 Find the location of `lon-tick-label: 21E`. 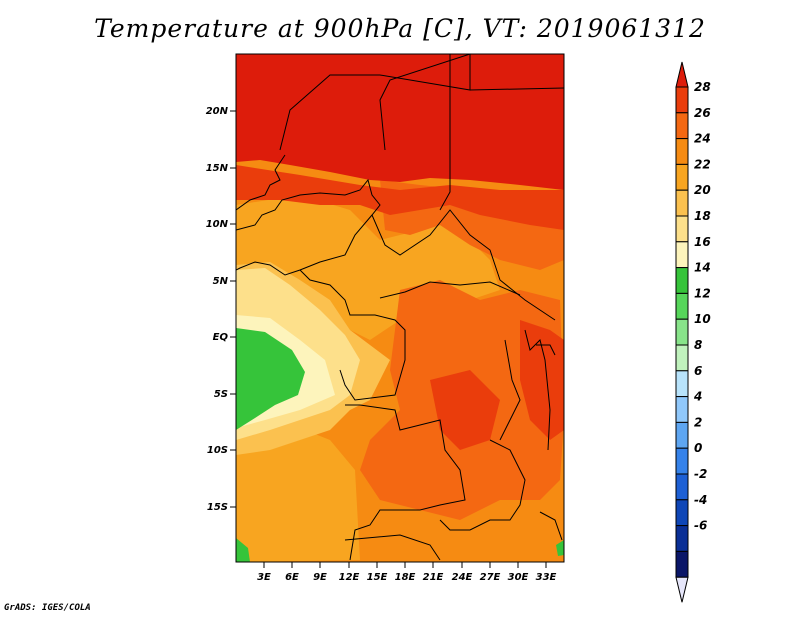

lon-tick-label: 21E is located at coordinates (433, 577).